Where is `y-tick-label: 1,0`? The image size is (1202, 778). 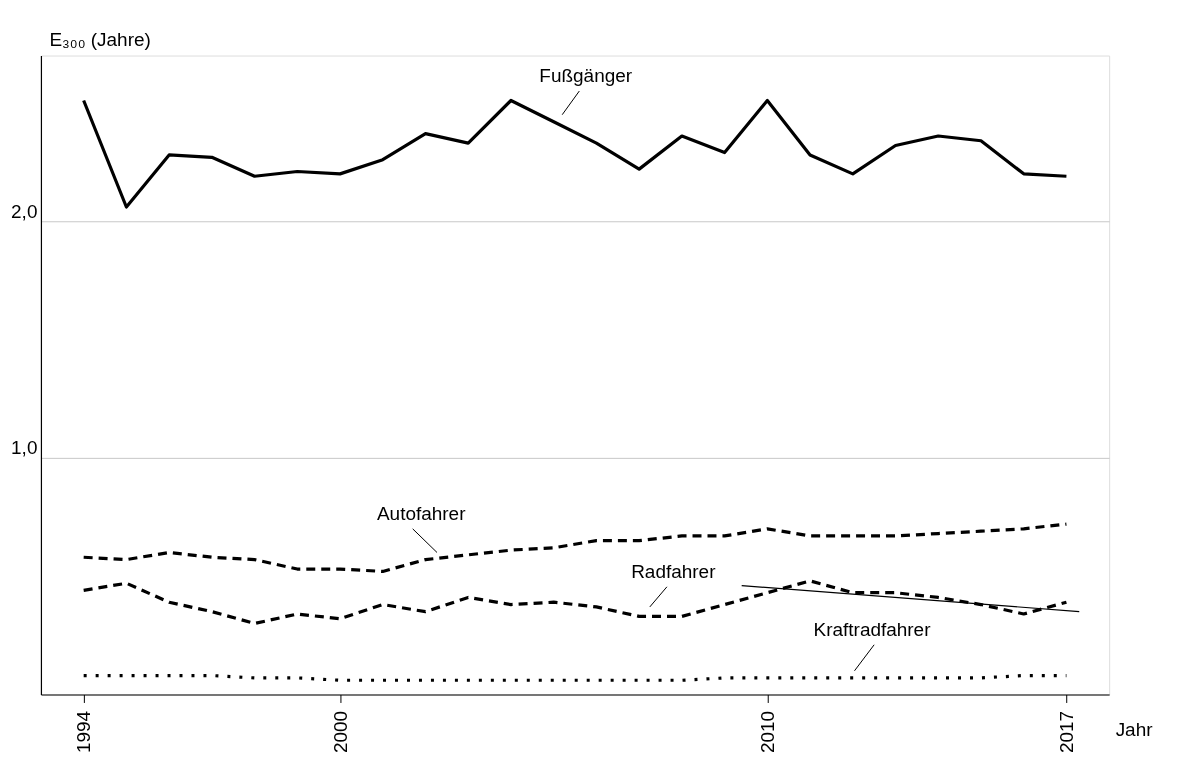 y-tick-label: 1,0 is located at coordinates (24, 448).